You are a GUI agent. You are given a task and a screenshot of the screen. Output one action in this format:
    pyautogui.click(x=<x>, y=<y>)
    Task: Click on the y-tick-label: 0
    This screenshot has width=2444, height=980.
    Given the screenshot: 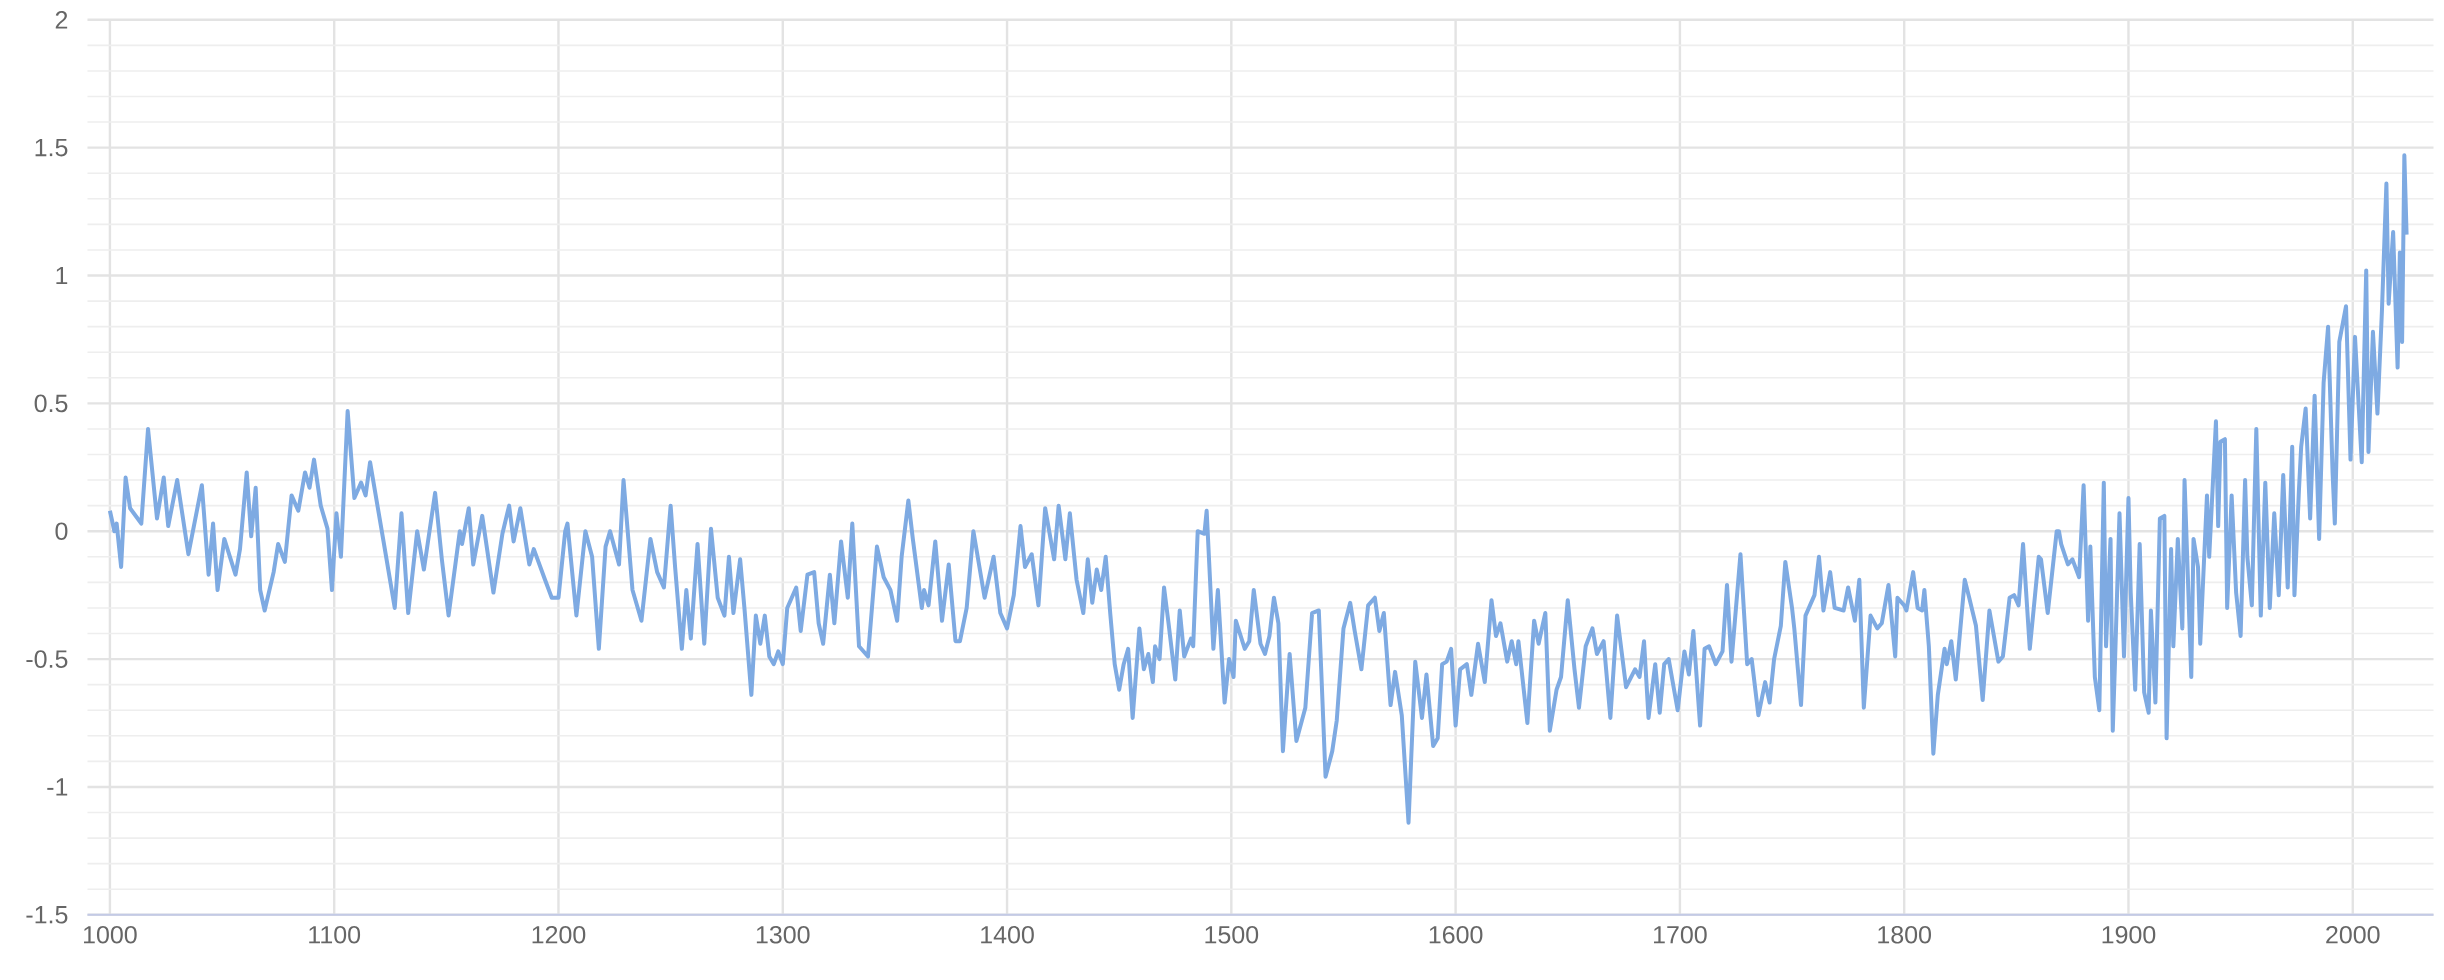 What is the action you would take?
    pyautogui.click(x=61, y=531)
    